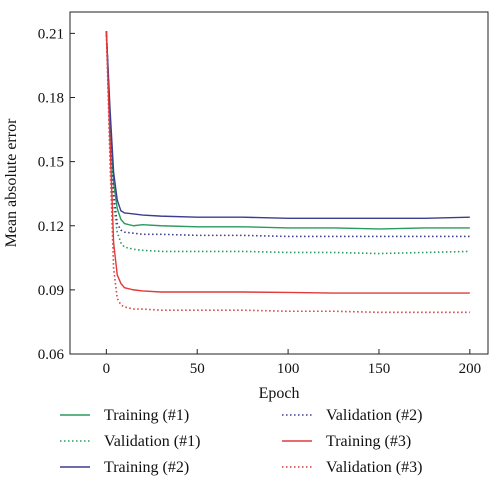 The height and width of the screenshot is (484, 500). Describe the element at coordinates (379, 369) in the screenshot. I see `x-tick-label: 150` at that location.